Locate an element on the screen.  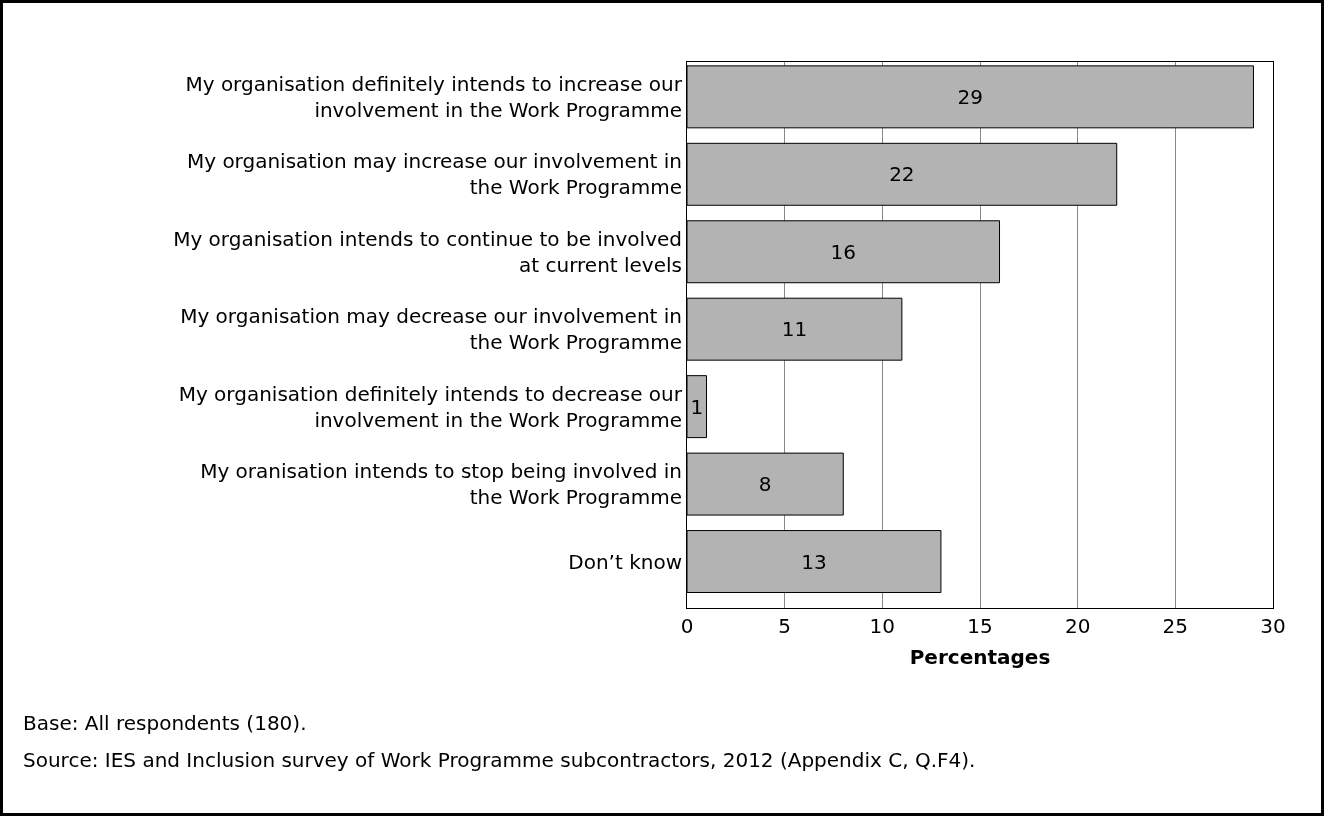
x-tick-label: 0 is located at coordinates (687, 626).